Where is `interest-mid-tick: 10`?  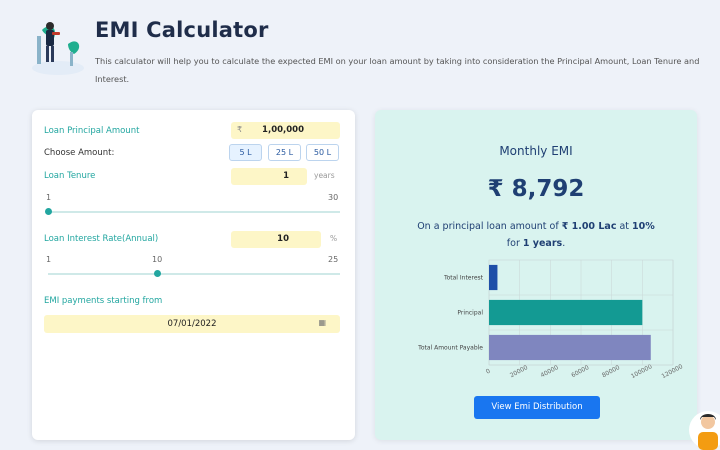
interest-mid-tick: 10 is located at coordinates (157, 259).